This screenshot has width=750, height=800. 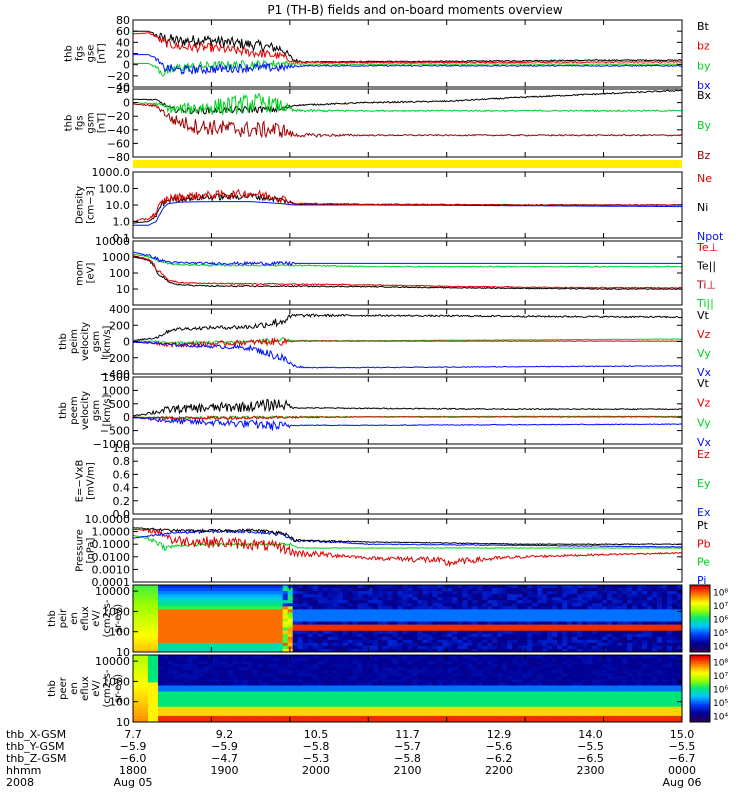 What do you see at coordinates (102, 53) in the screenshot?
I see `y-axis-label-line: [nT]` at bounding box center [102, 53].